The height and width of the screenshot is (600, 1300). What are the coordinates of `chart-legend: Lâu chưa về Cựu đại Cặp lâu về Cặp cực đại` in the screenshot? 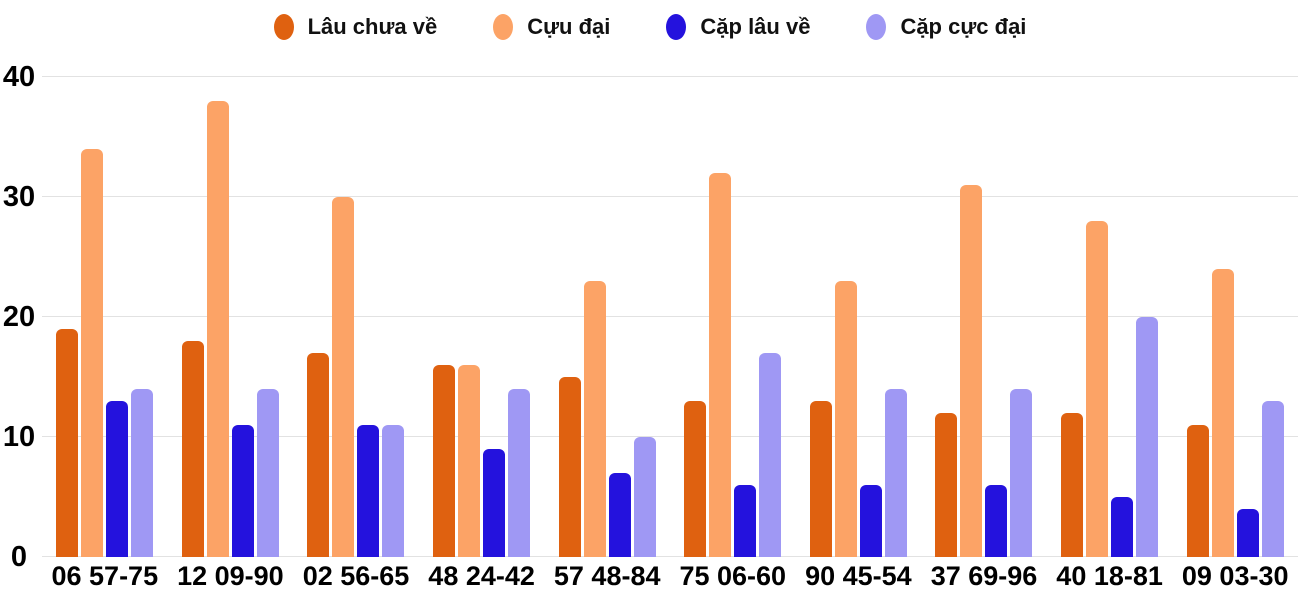 It's located at (650, 27).